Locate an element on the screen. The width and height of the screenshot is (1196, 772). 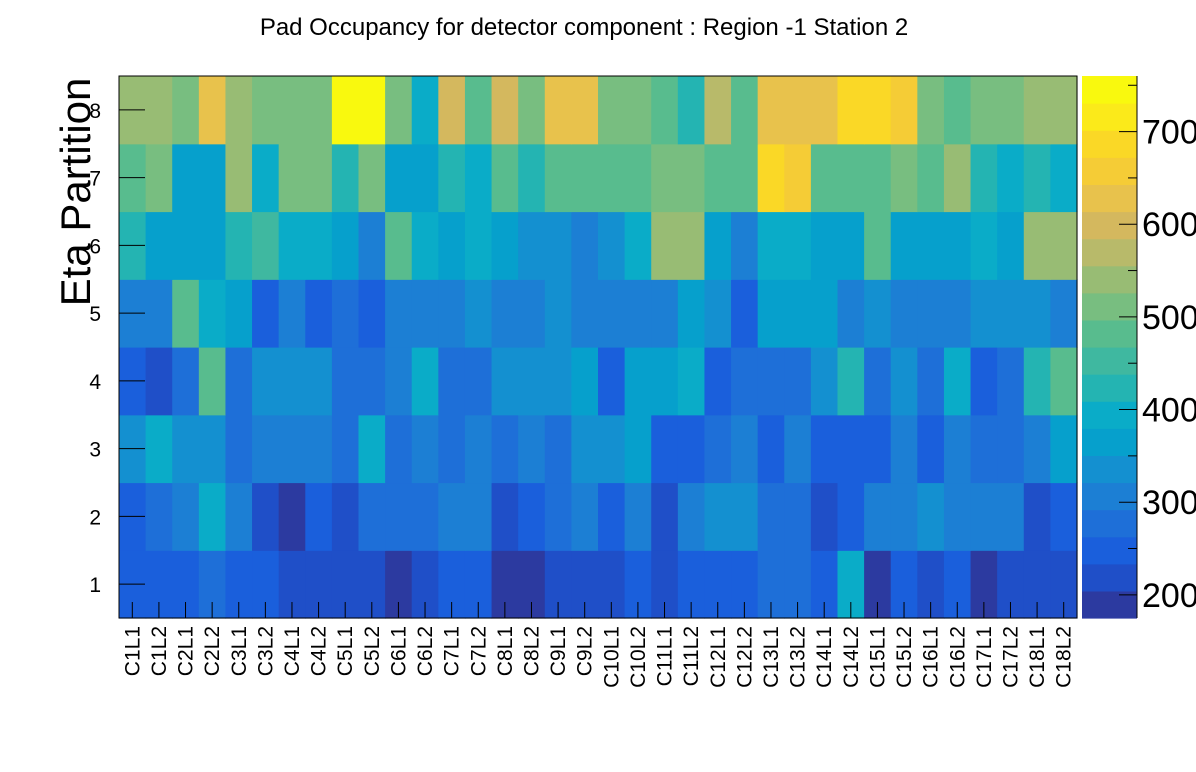
color-scale is located at coordinates (1110, 347).